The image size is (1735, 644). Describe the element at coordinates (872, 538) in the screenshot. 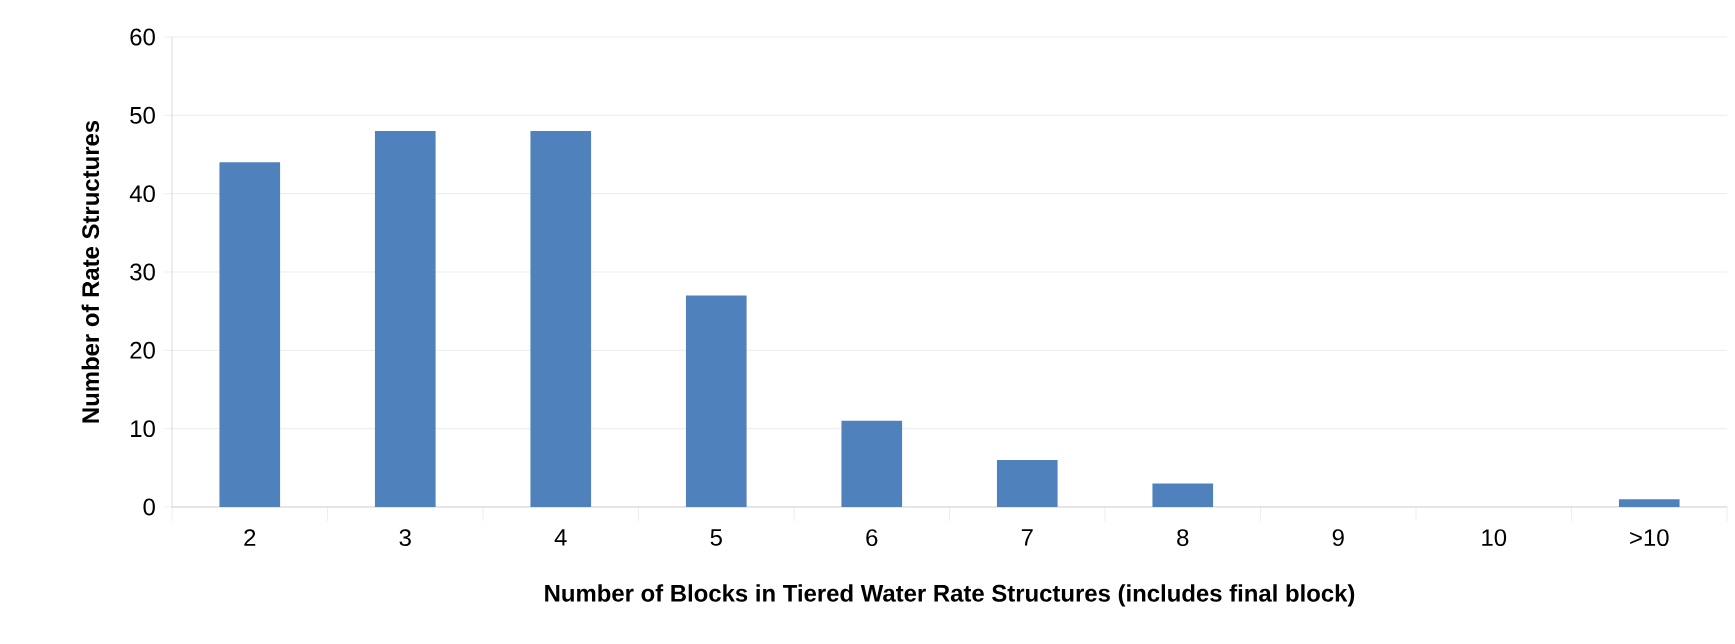

I see `x-tick-label: 6` at that location.